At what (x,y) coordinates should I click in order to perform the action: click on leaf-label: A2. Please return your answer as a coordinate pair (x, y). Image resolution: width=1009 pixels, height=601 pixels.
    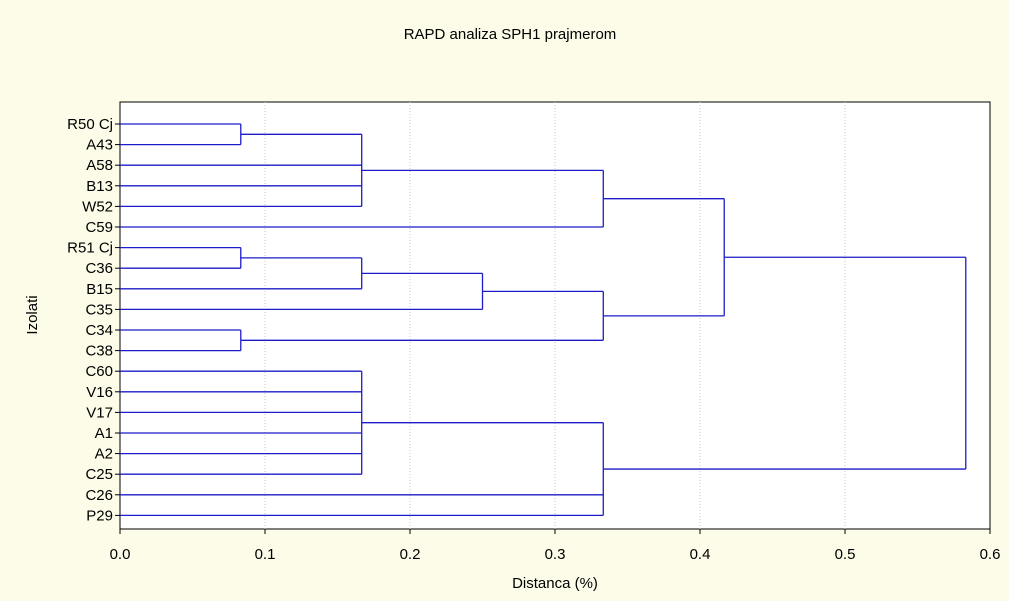
    Looking at the image, I should click on (104, 454).